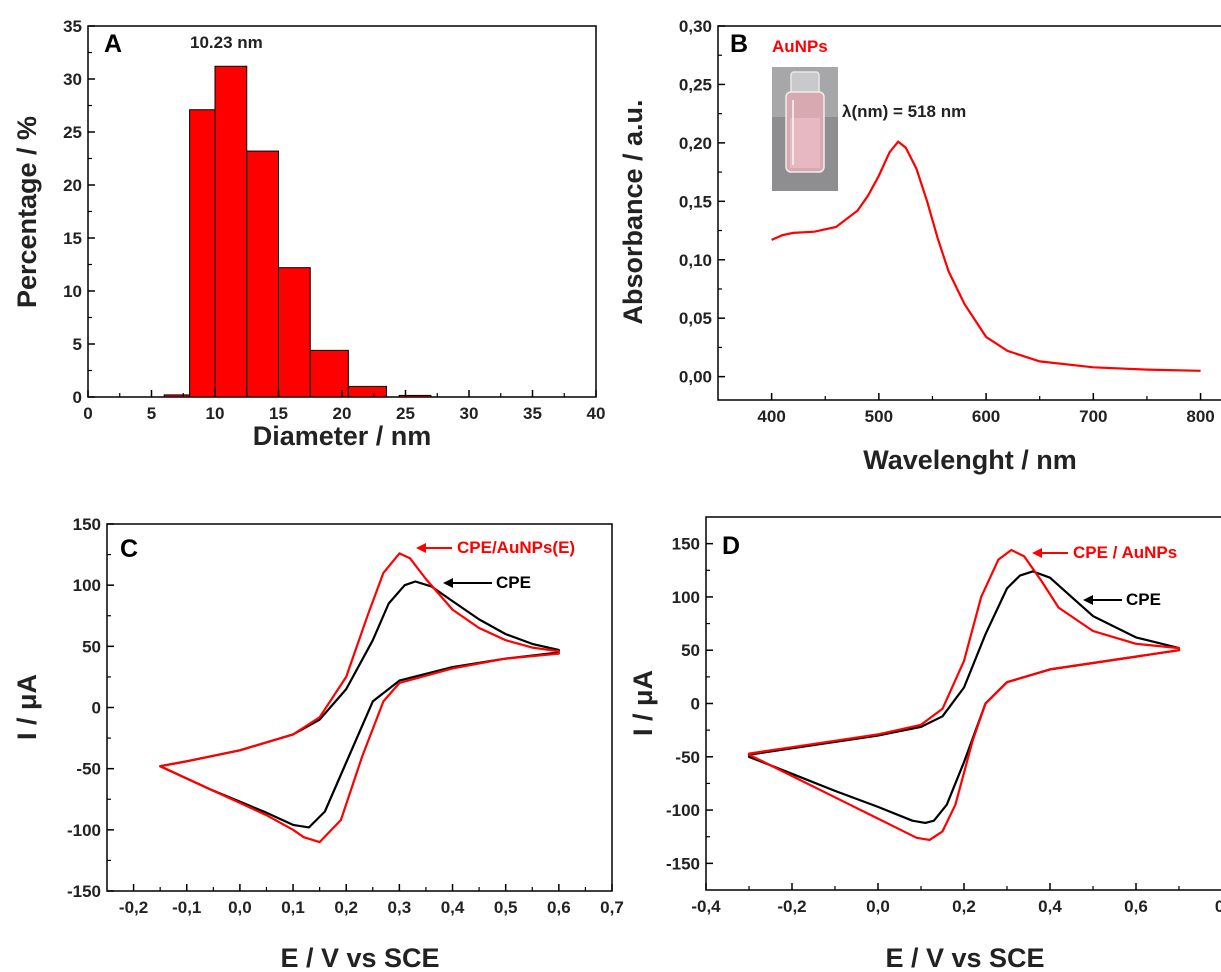  I want to click on cv-curve-cpe, so click(964, 697).